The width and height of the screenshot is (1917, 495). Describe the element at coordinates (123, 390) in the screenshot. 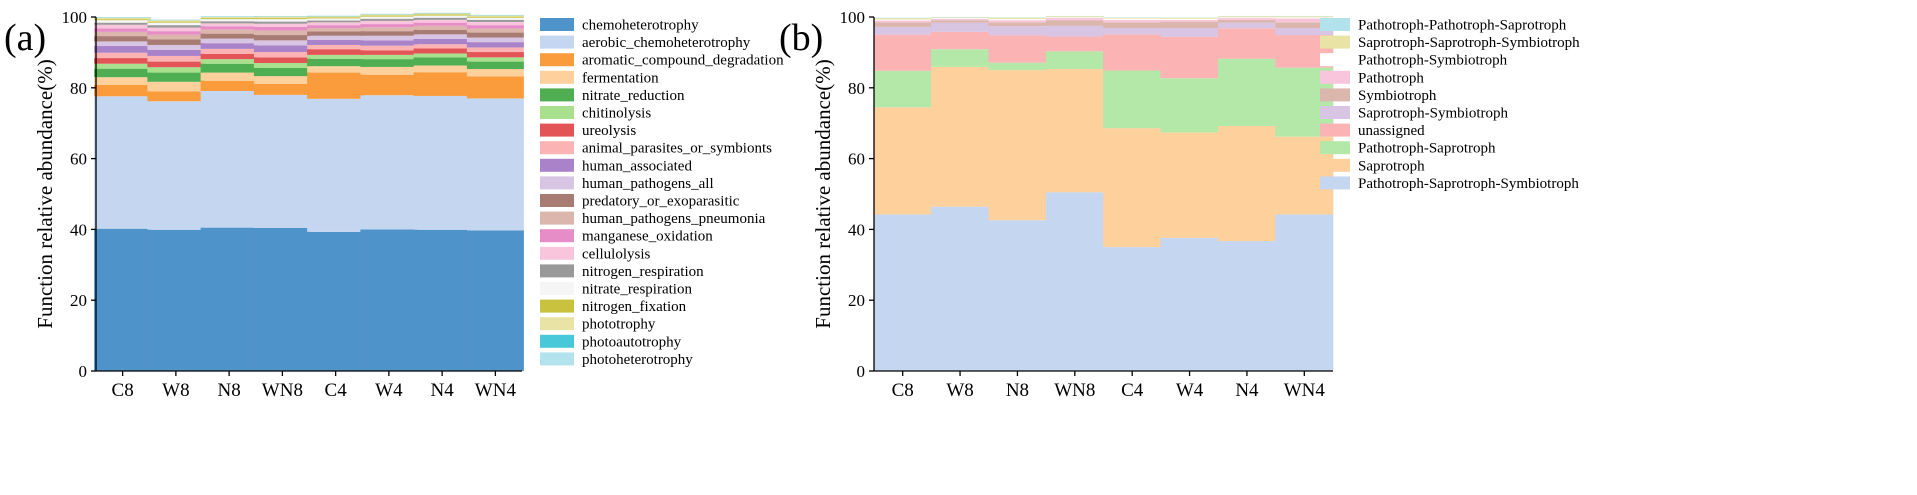

I see `x-tick-label: C8` at that location.